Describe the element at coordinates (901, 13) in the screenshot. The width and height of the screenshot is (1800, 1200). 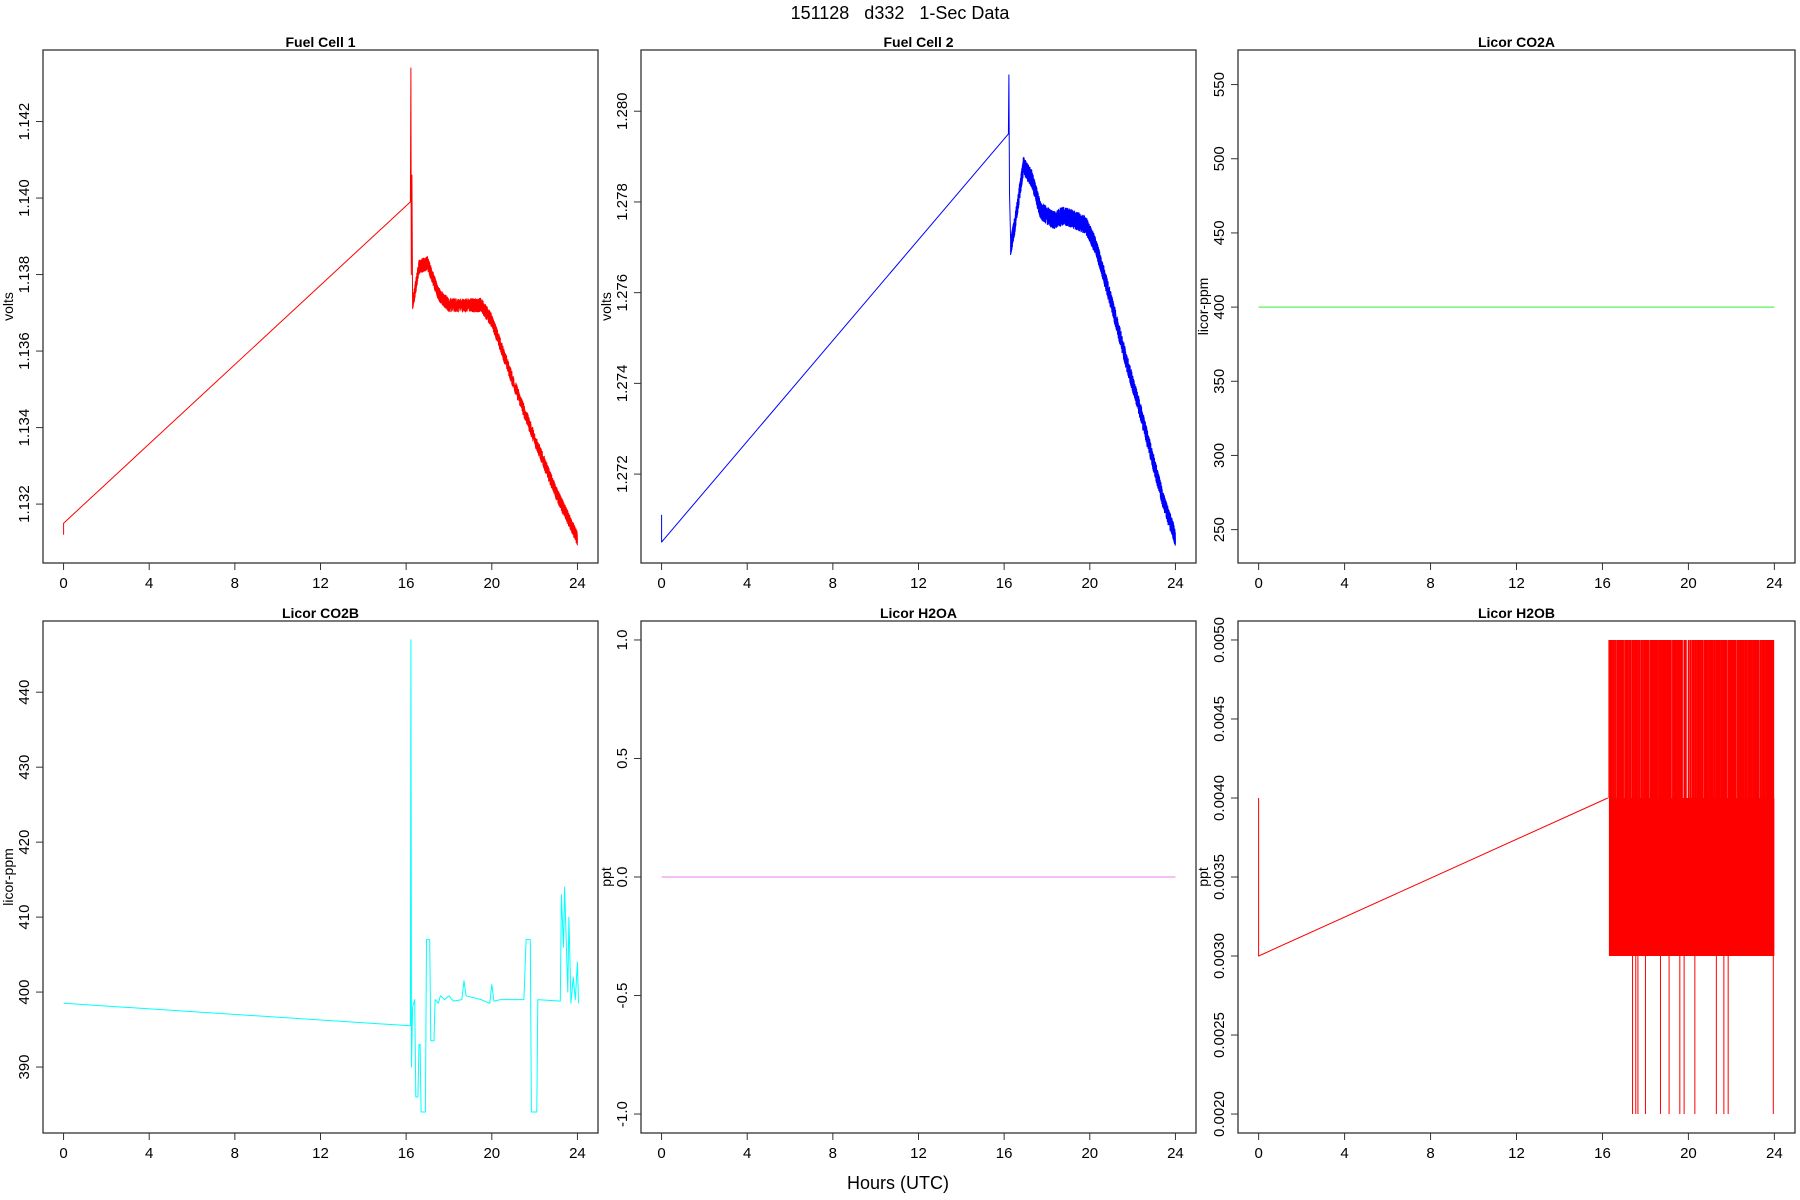
I see `main-title: 151128 d332 1-Sec Data` at that location.